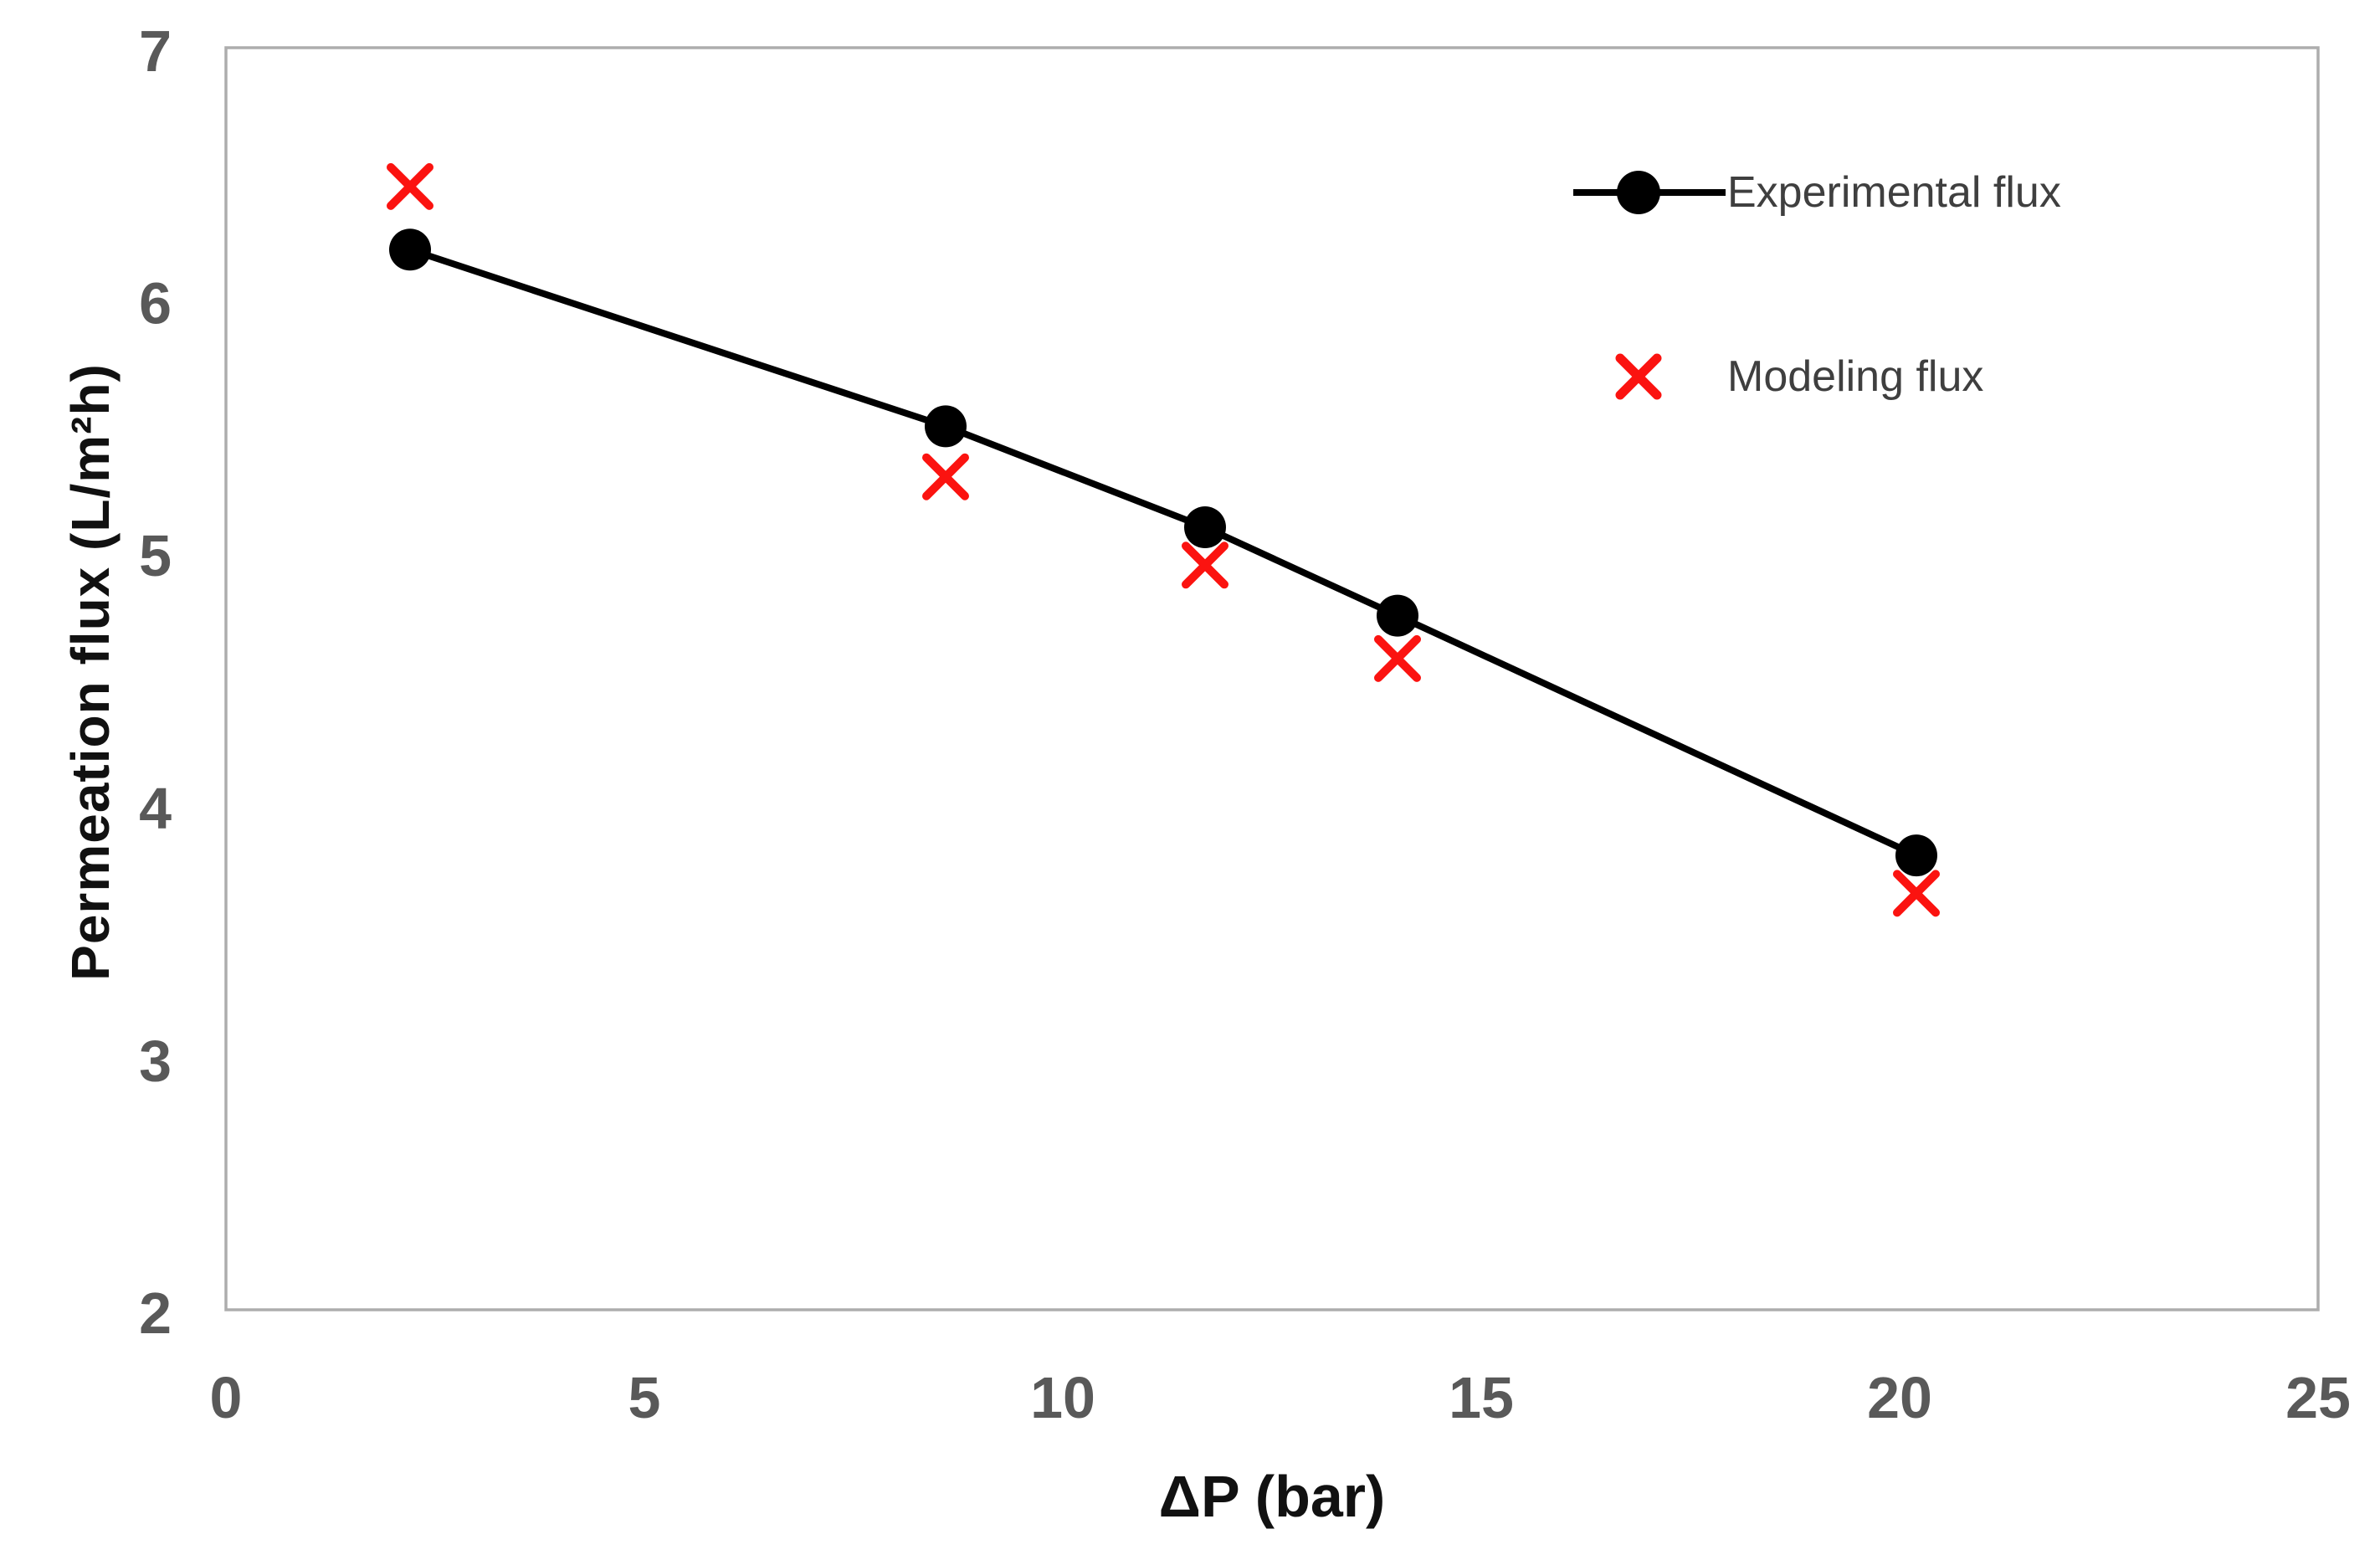 Image resolution: width=2380 pixels, height=1555 pixels. I want to click on y-tick-label: 5, so click(155, 555).